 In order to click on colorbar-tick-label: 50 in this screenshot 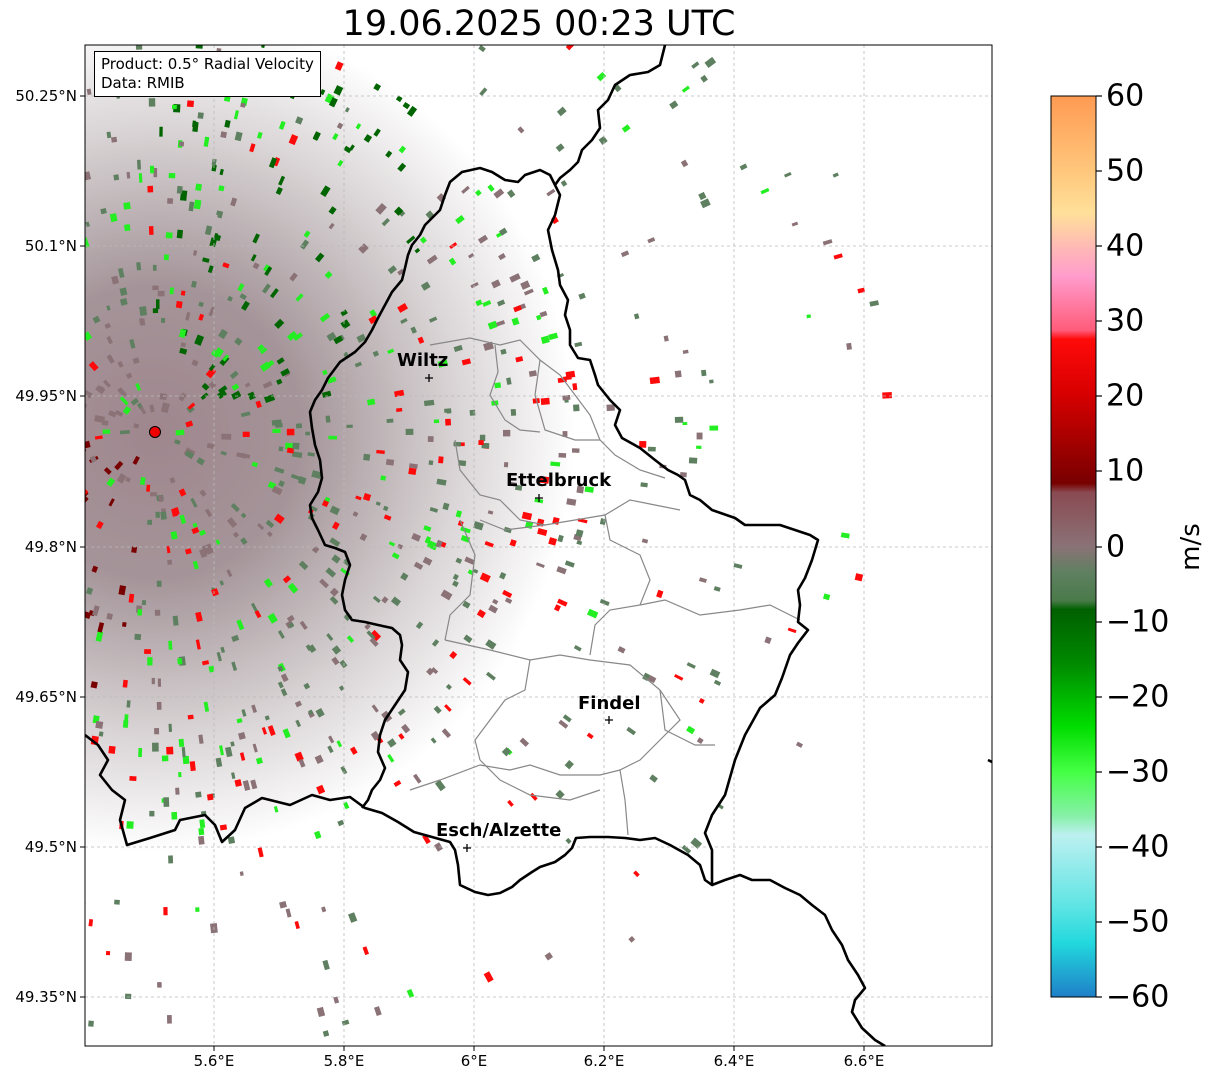, I will do `click(1125, 171)`.